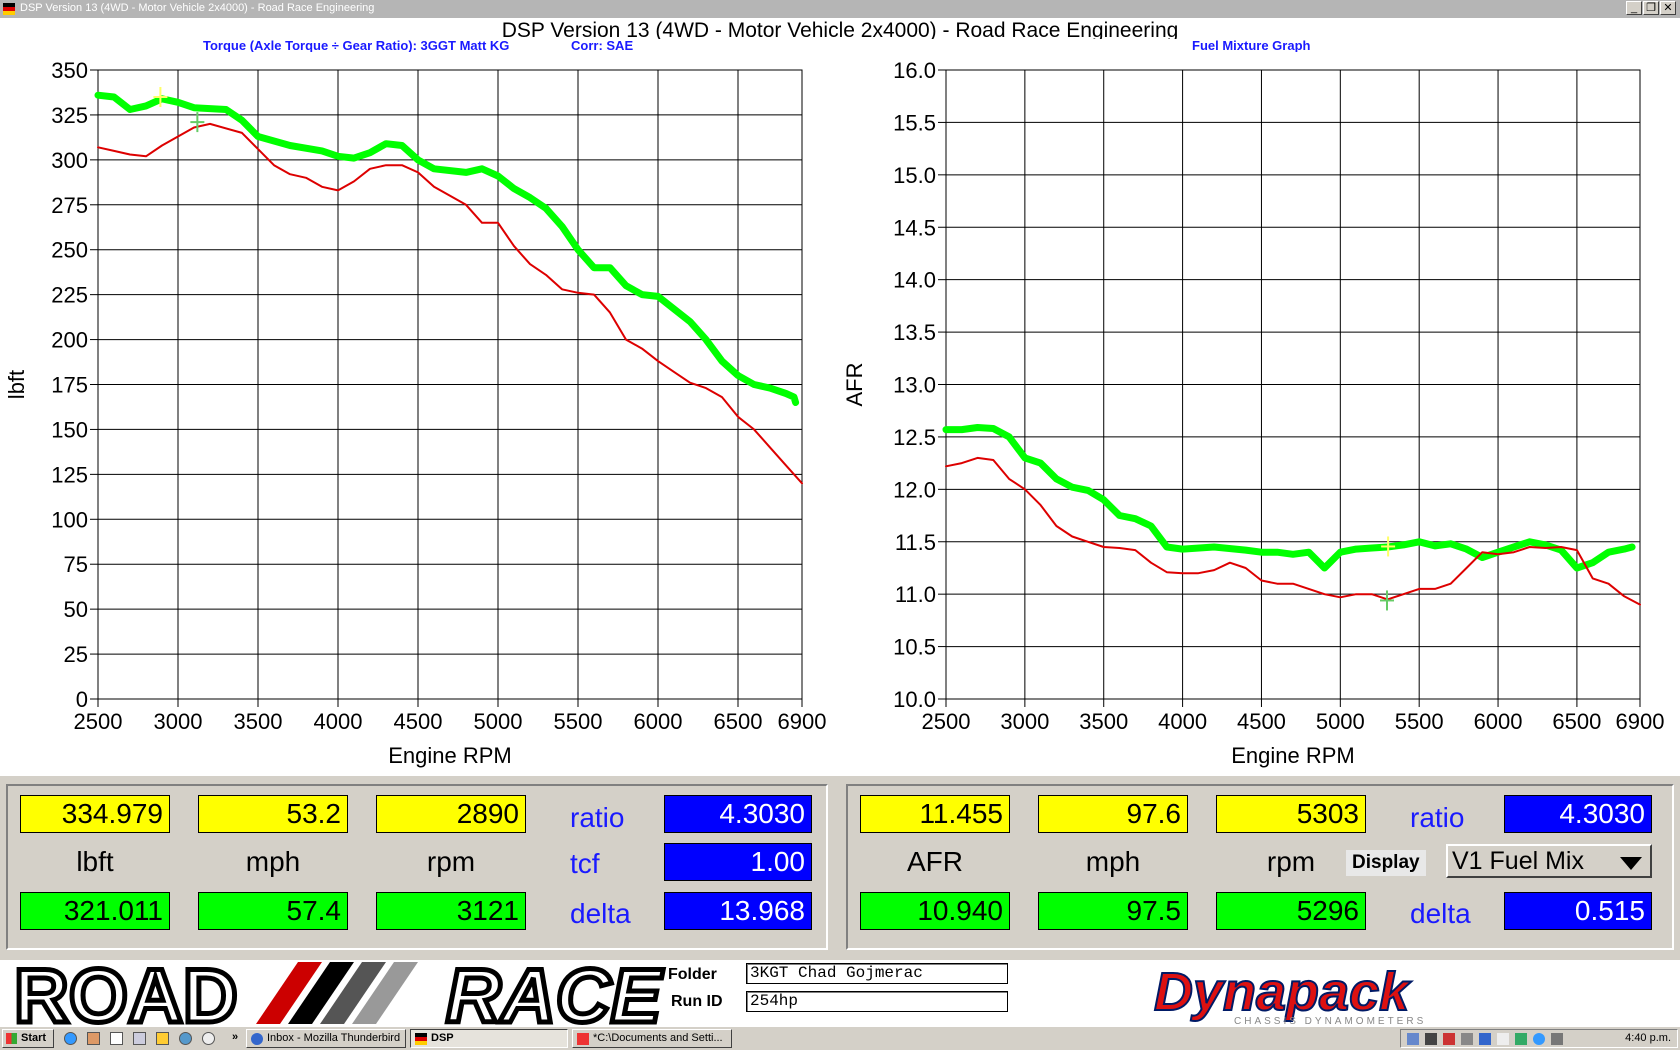 The width and height of the screenshot is (1680, 1050). What do you see at coordinates (208, 1038) in the screenshot?
I see `clock-icon` at bounding box center [208, 1038].